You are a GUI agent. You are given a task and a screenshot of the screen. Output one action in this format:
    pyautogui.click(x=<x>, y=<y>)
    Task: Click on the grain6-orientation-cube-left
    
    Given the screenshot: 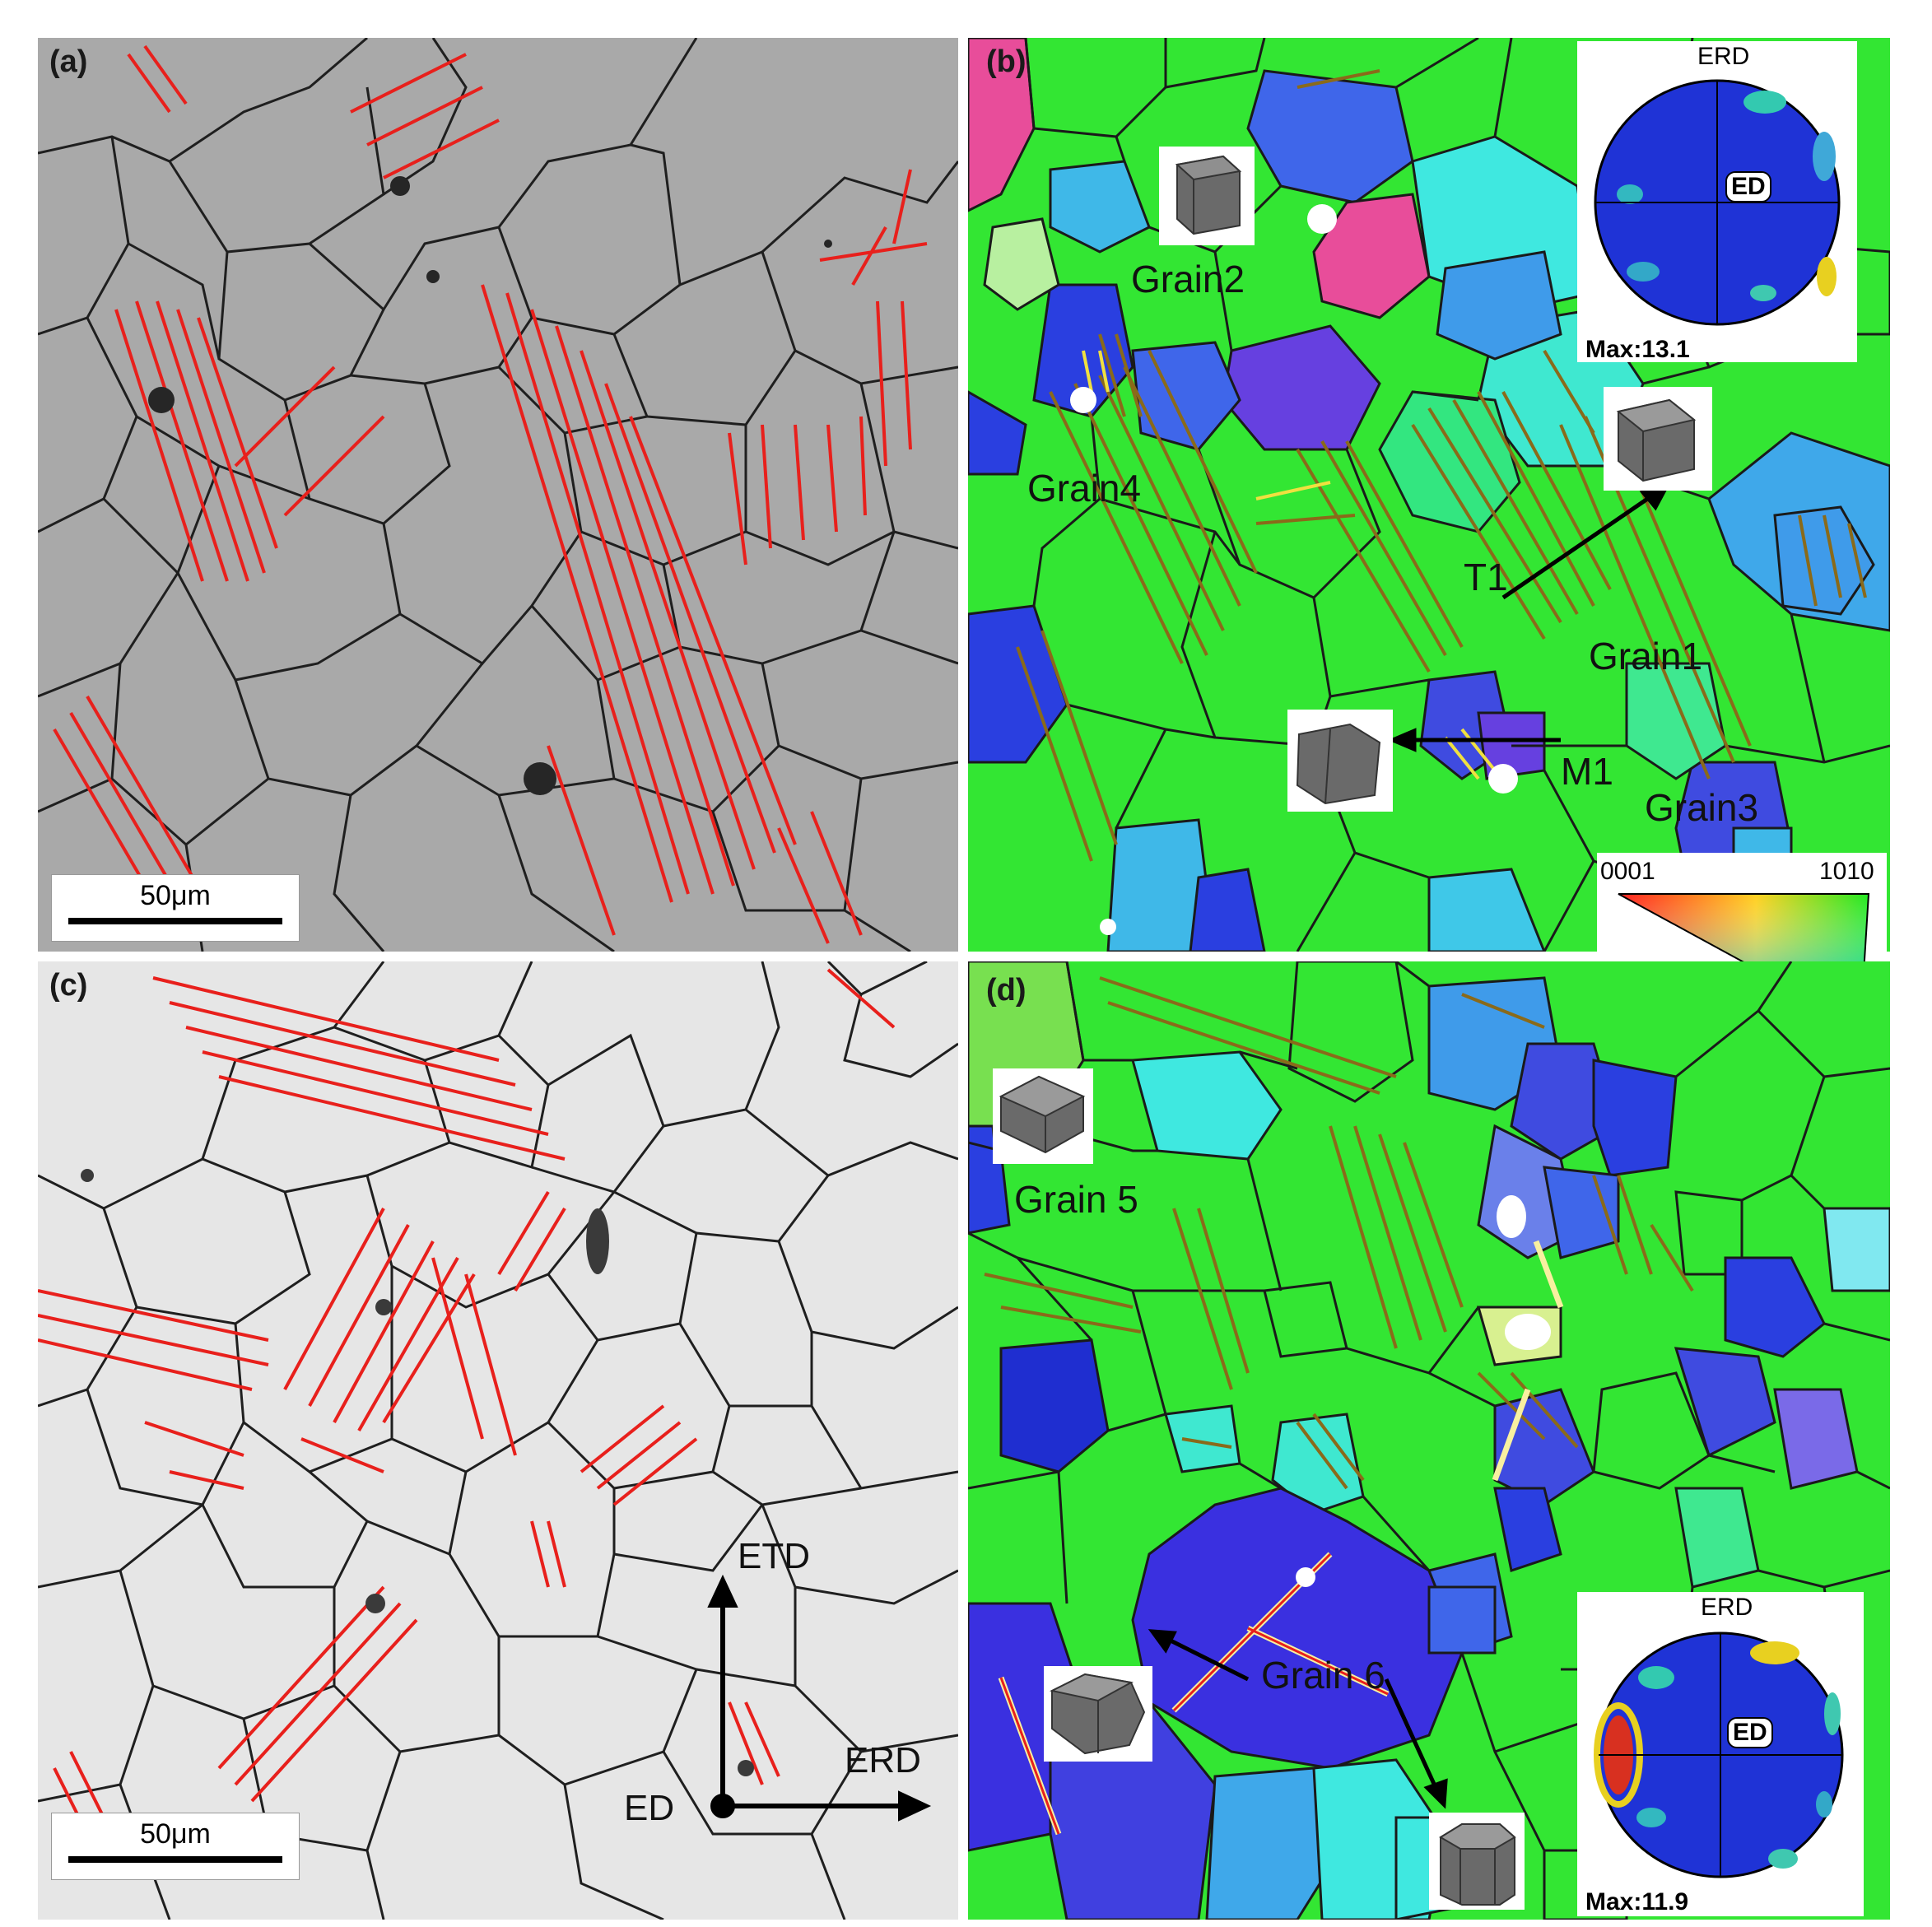 What is the action you would take?
    pyautogui.click(x=1098, y=1714)
    